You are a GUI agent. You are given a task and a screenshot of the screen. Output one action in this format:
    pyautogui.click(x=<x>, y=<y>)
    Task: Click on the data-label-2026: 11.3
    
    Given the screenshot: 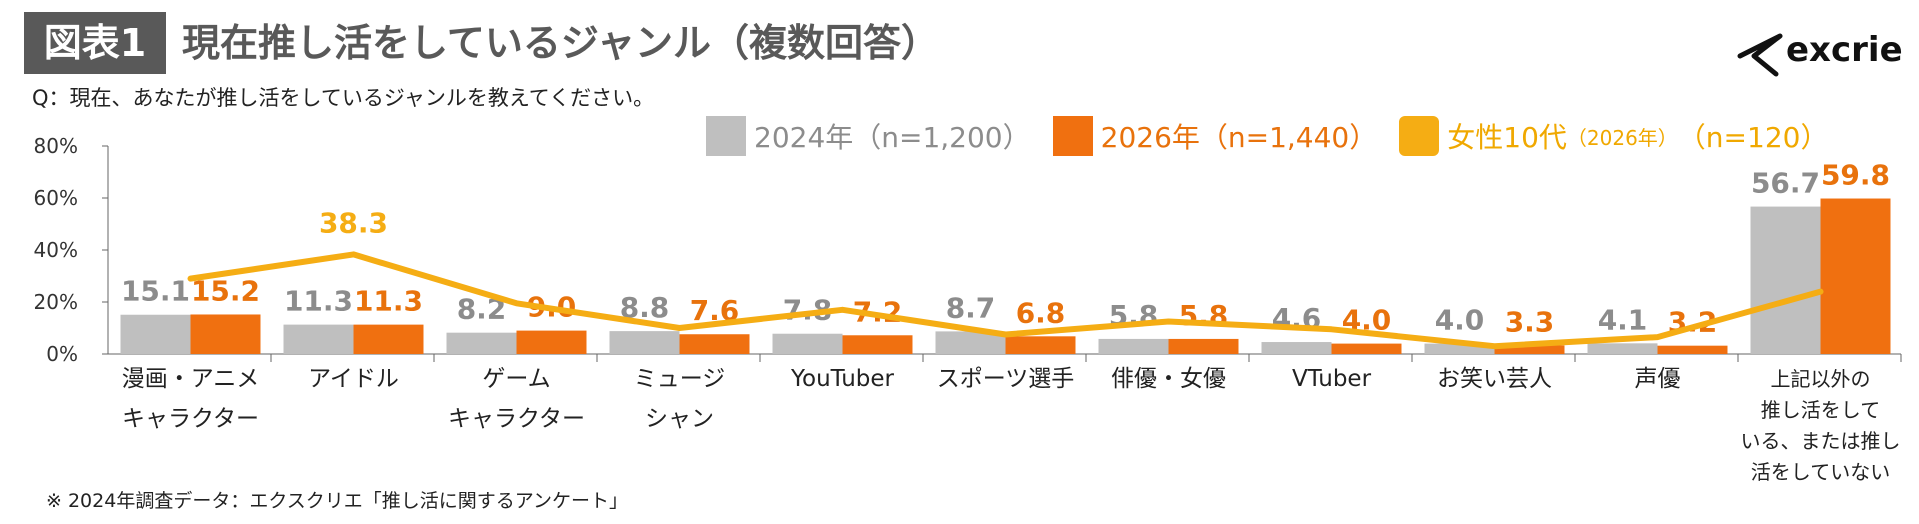 What is the action you would take?
    pyautogui.click(x=388, y=301)
    